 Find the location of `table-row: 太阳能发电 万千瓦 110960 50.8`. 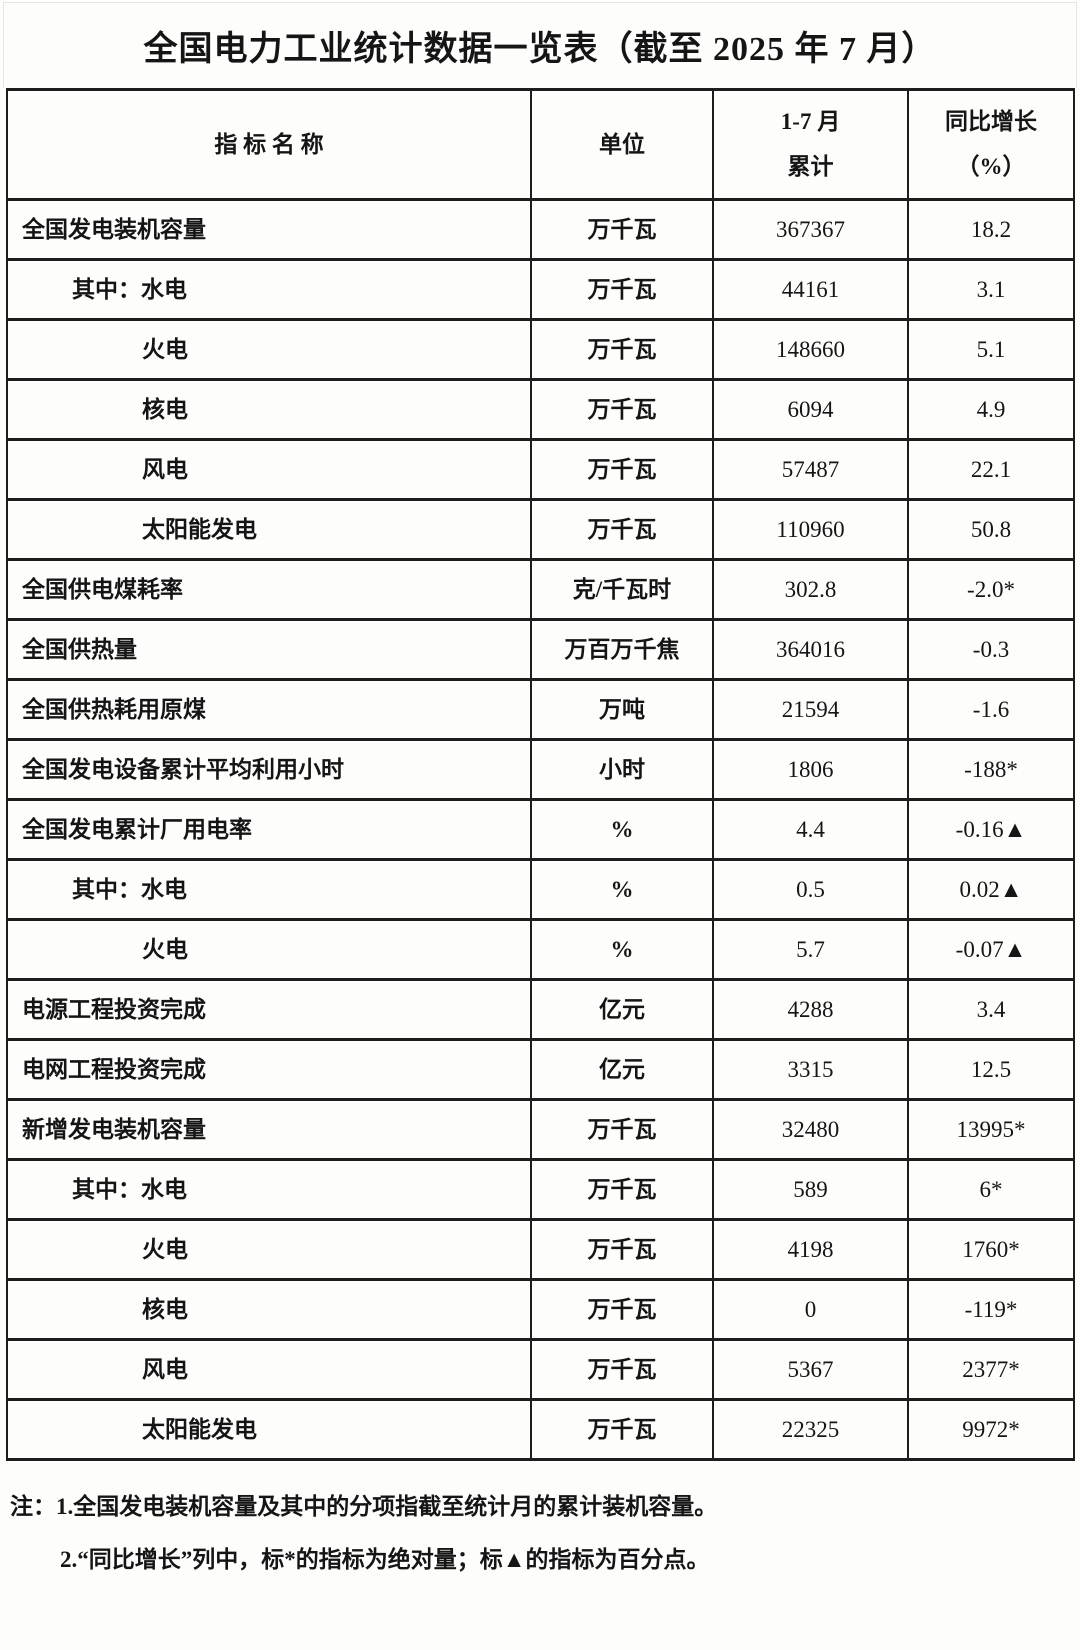

table-row: 太阳能发电 万千瓦 110960 50.8 is located at coordinates (540, 529).